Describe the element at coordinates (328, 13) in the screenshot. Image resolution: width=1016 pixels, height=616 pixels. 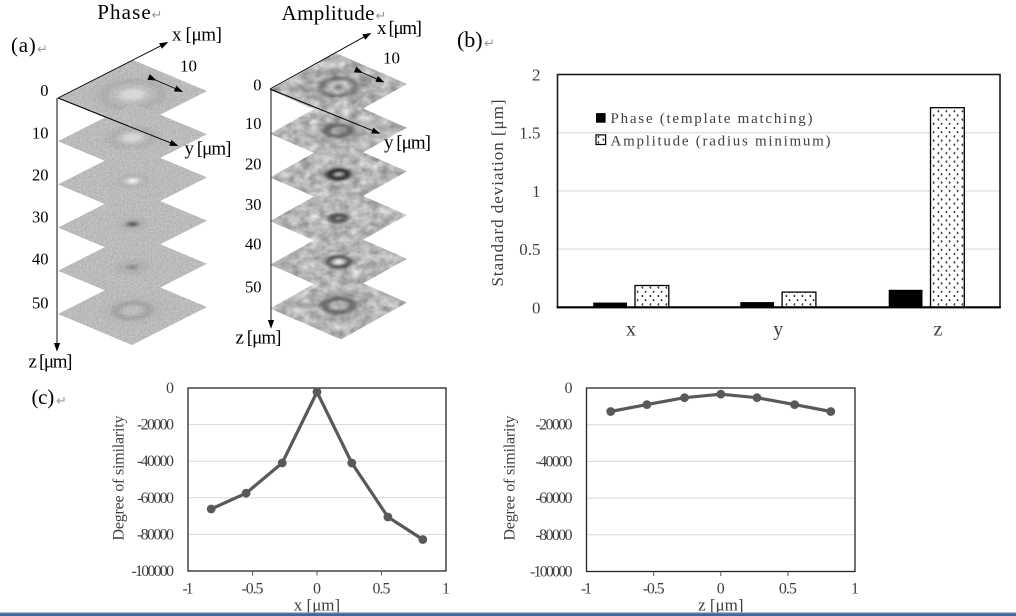
I see `svg-text: Amplitude` at that location.